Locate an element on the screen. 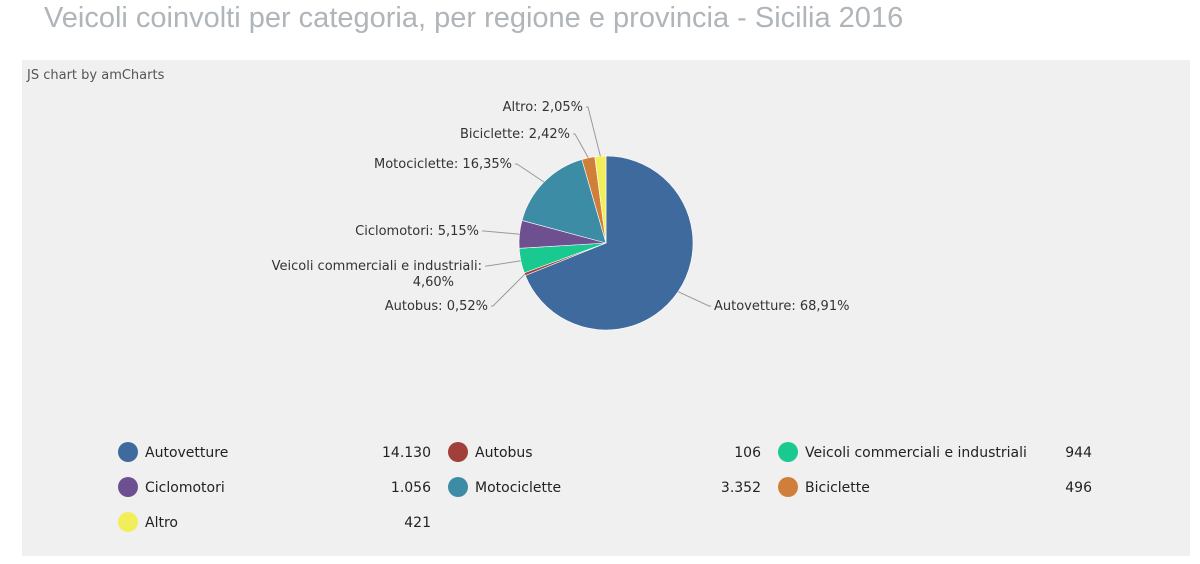 The image size is (1200, 564). legend-item-veicoli-commerciali-e-industriali: Veicoli commerciali e industriali 944 is located at coordinates (935, 452).